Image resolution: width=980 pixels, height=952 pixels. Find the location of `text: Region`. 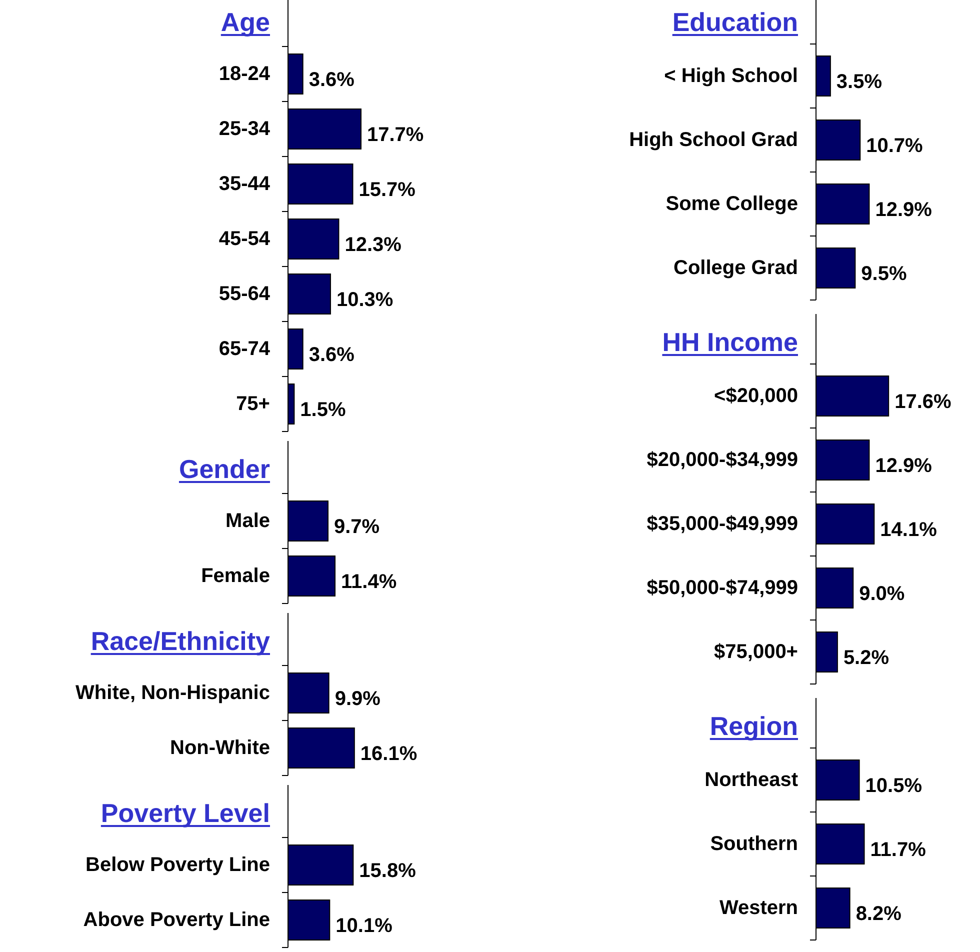

text: Region is located at coordinates (754, 726).